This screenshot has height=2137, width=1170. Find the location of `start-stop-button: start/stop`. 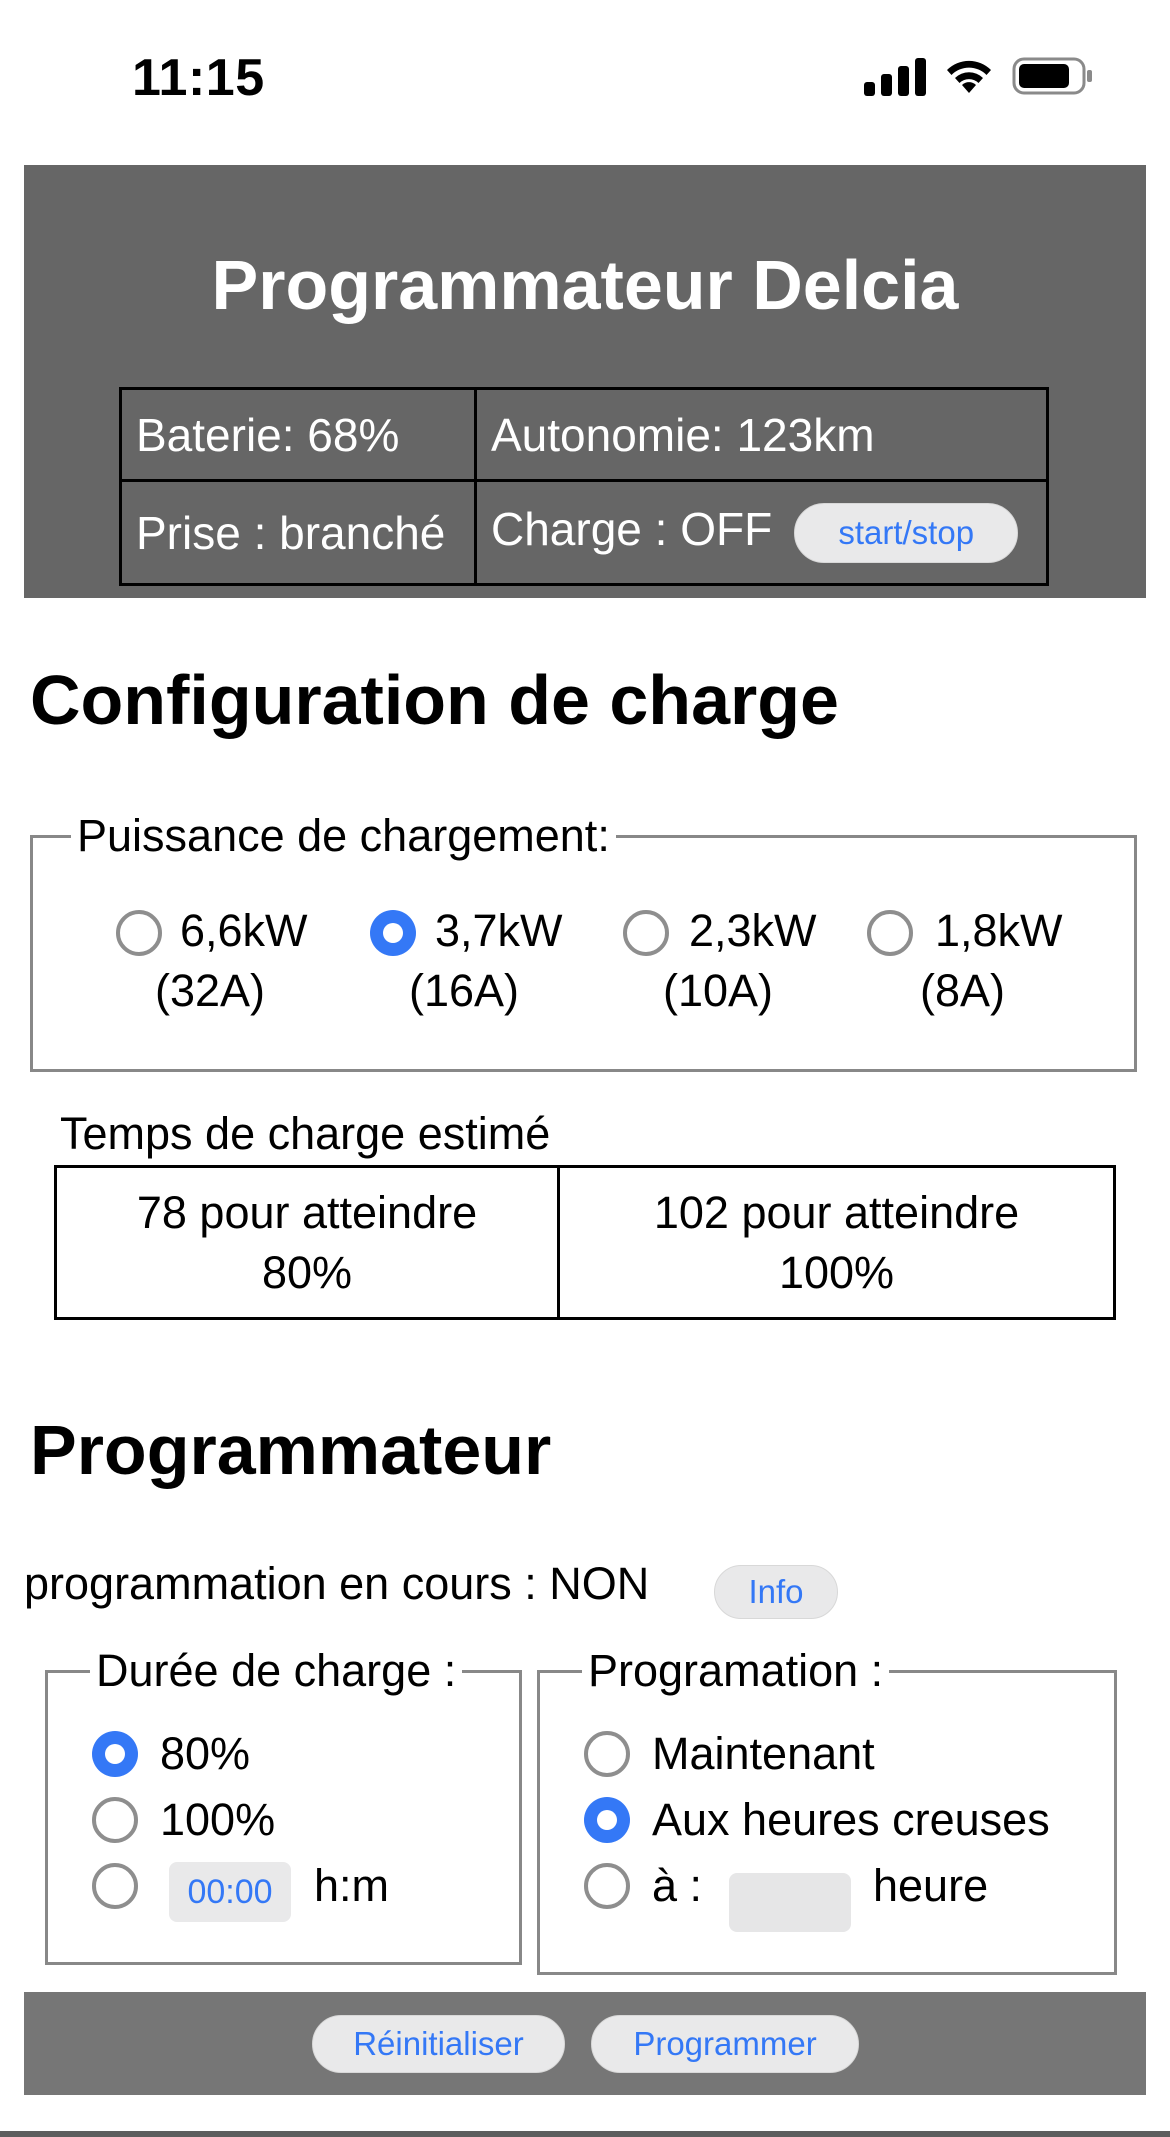

start-stop-button: start/stop is located at coordinates (906, 532).